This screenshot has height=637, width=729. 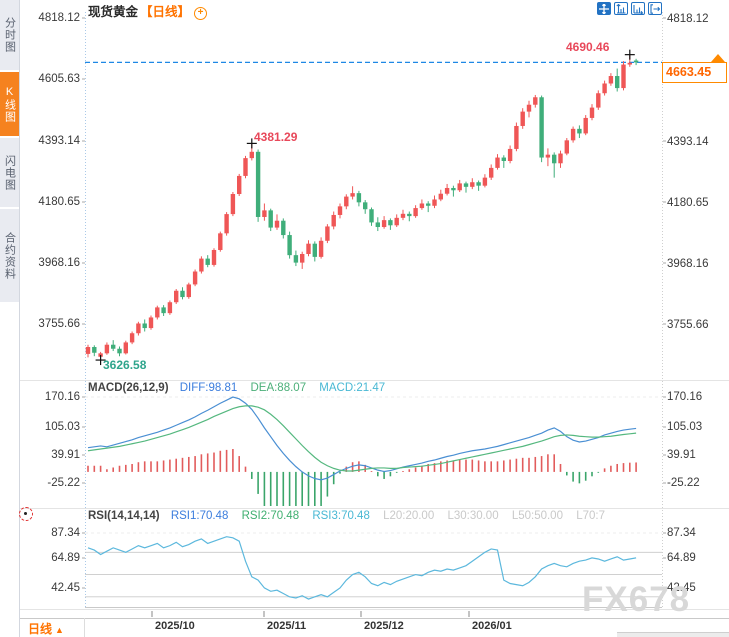 What do you see at coordinates (276, 137) in the screenshot?
I see `peak-price-label: 4381.29` at bounding box center [276, 137].